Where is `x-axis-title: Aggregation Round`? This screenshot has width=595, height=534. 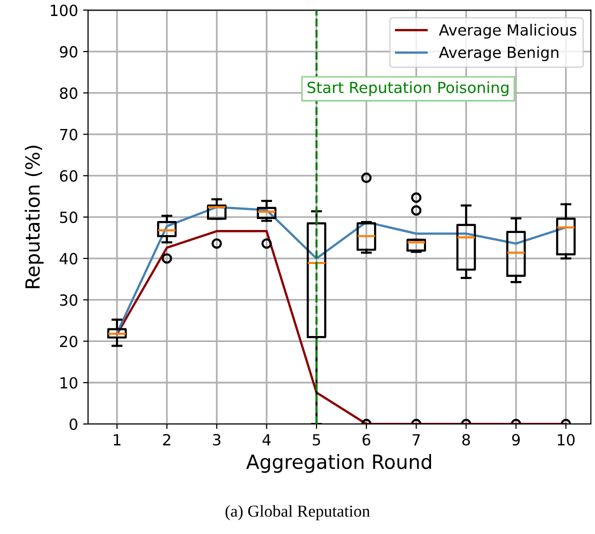 x-axis-title: Aggregation Round is located at coordinates (339, 463).